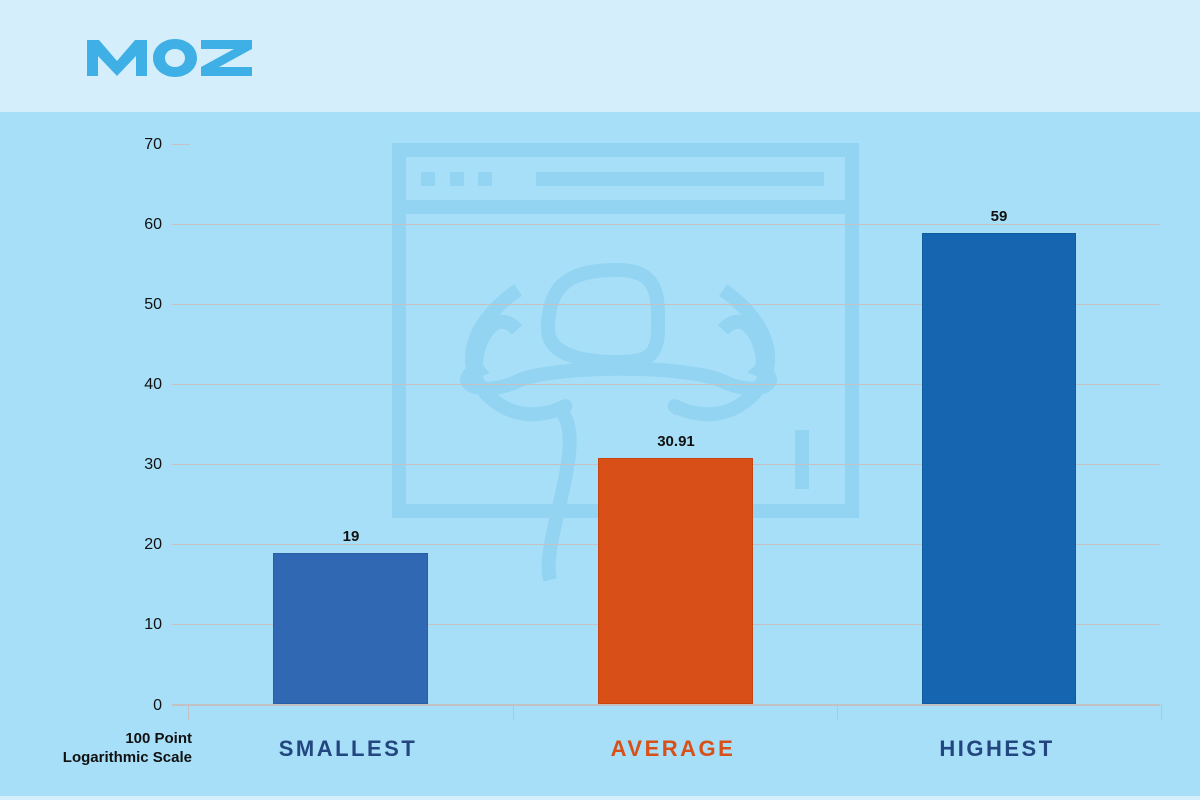  I want to click on header-banner, so click(600, 56).